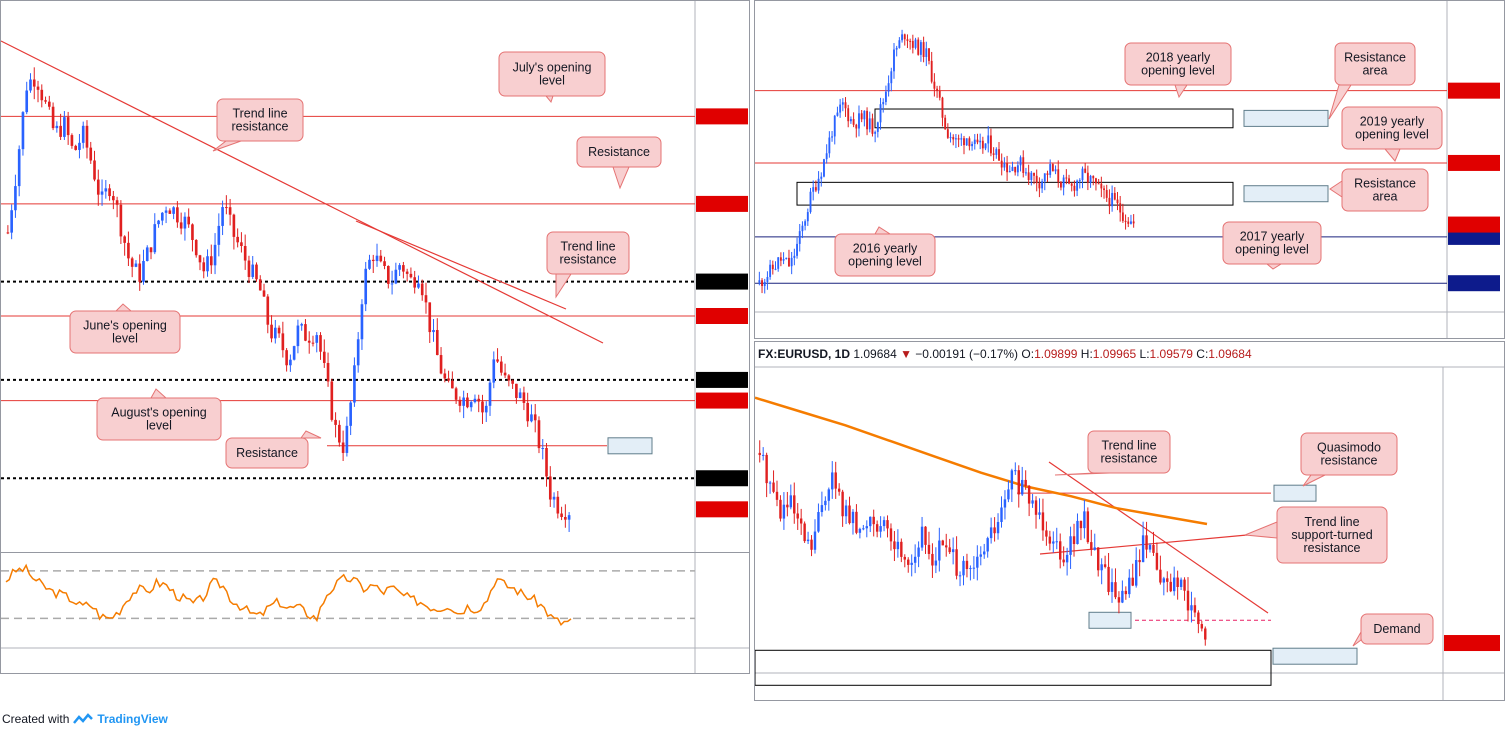 Image resolution: width=1506 pixels, height=734 pixels. Describe the element at coordinates (1286, 194) in the screenshot. I see `value-label-box` at that location.